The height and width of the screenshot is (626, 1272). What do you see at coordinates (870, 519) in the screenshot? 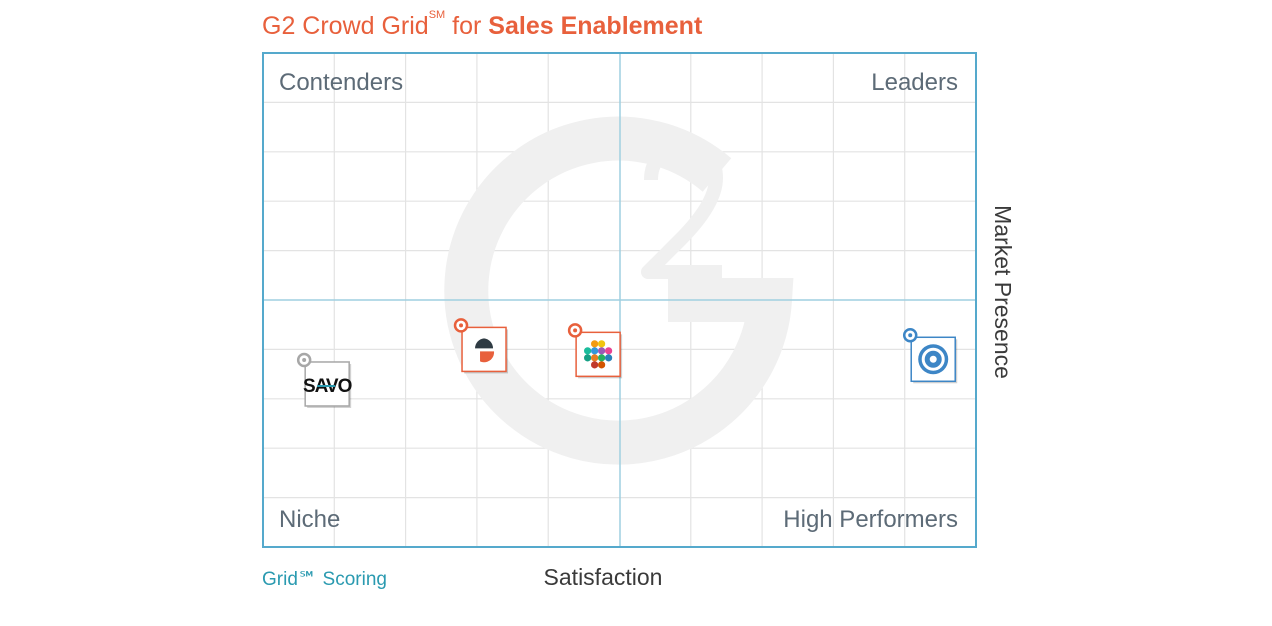
I see `quadrant-label-high-performers: High Performers` at bounding box center [870, 519].